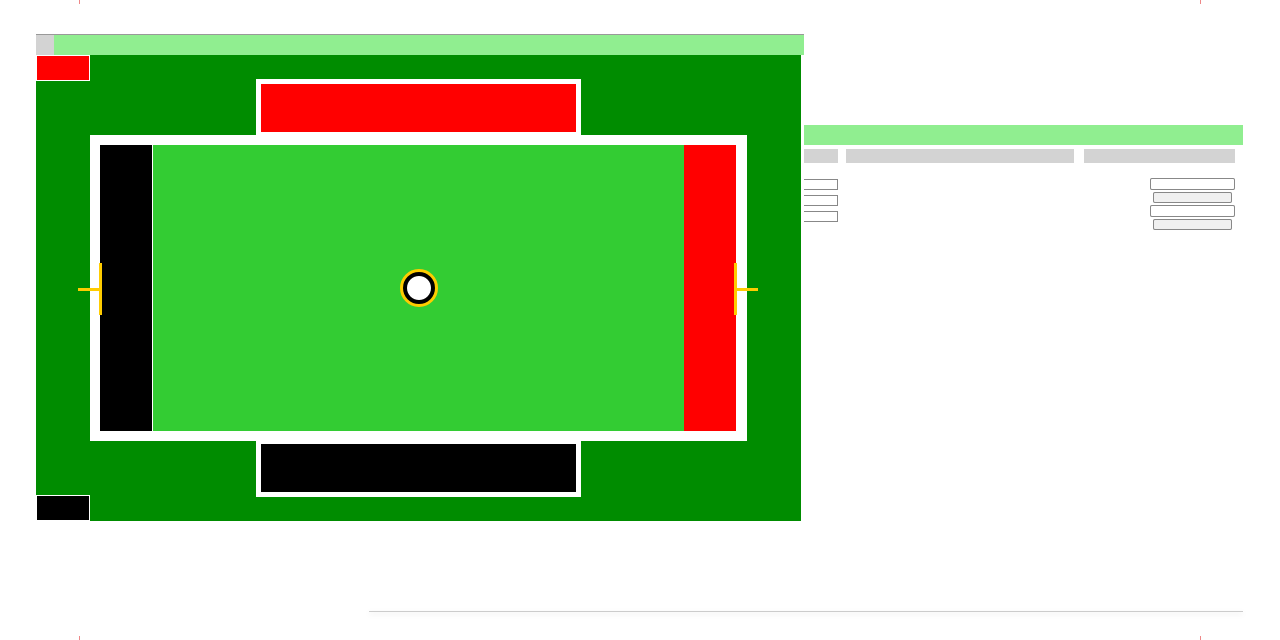  I want to click on midfield-logo, so click(419, 288).